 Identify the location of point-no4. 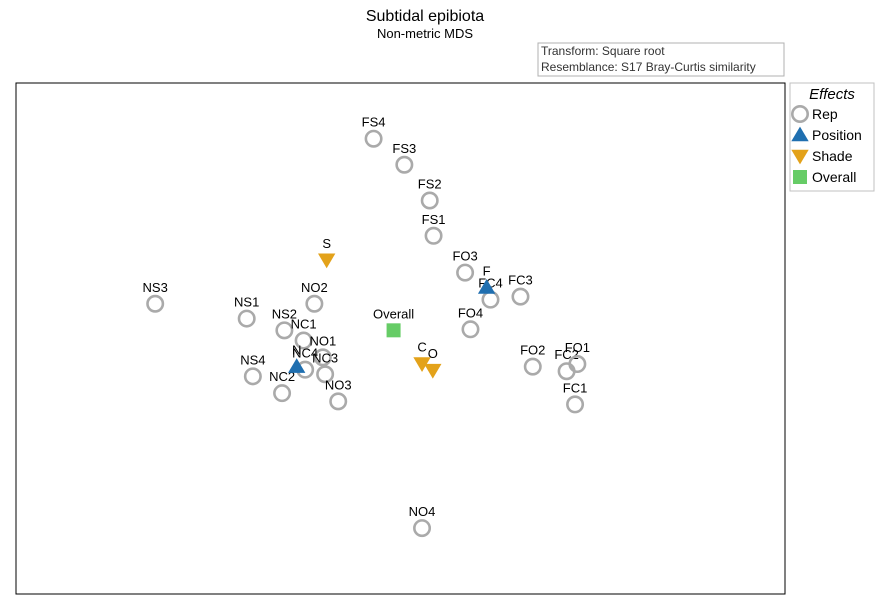
(422, 528).